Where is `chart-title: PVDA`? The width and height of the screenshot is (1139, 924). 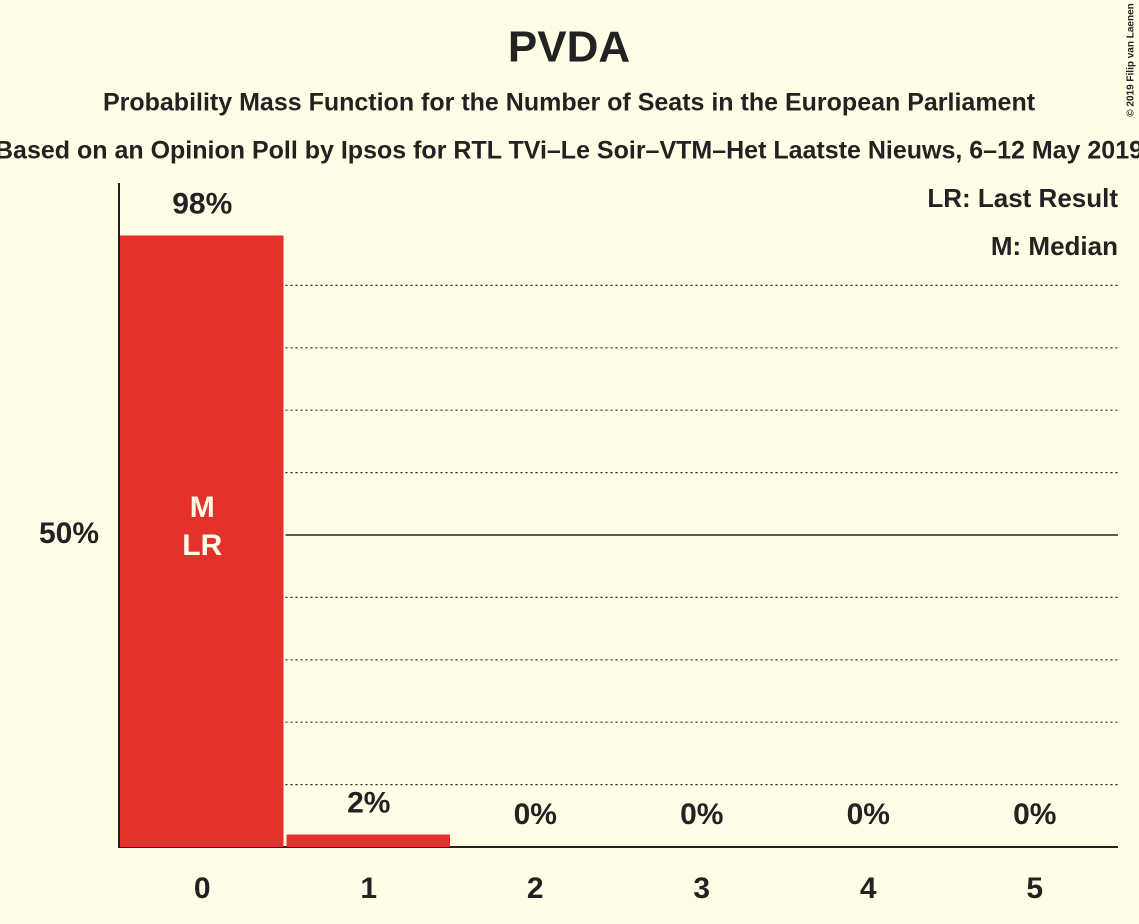
chart-title: PVDA is located at coordinates (569, 47).